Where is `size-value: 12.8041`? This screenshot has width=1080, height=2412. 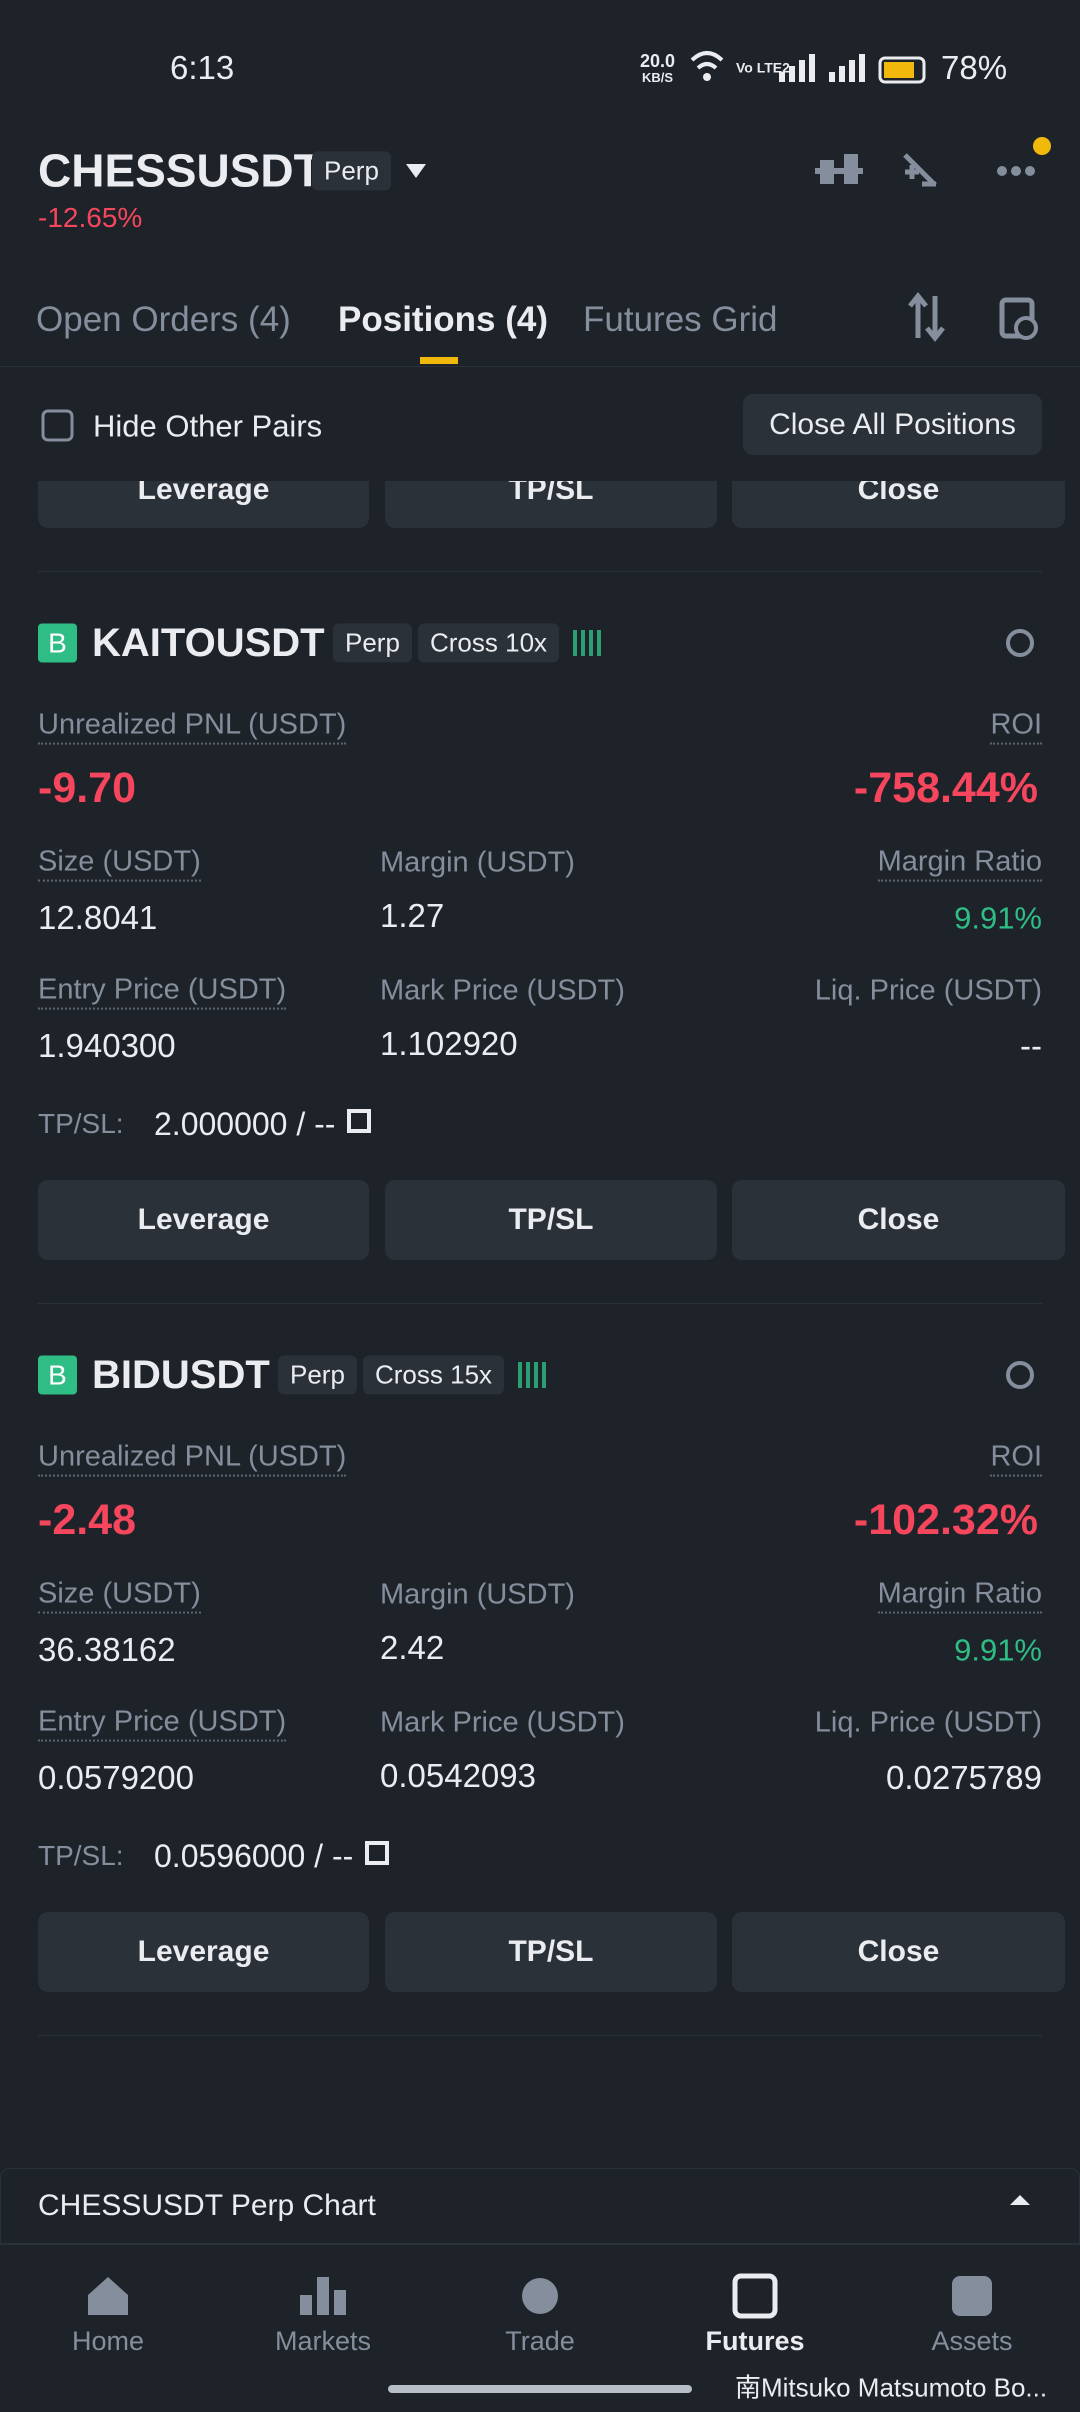 size-value: 12.8041 is located at coordinates (98, 918).